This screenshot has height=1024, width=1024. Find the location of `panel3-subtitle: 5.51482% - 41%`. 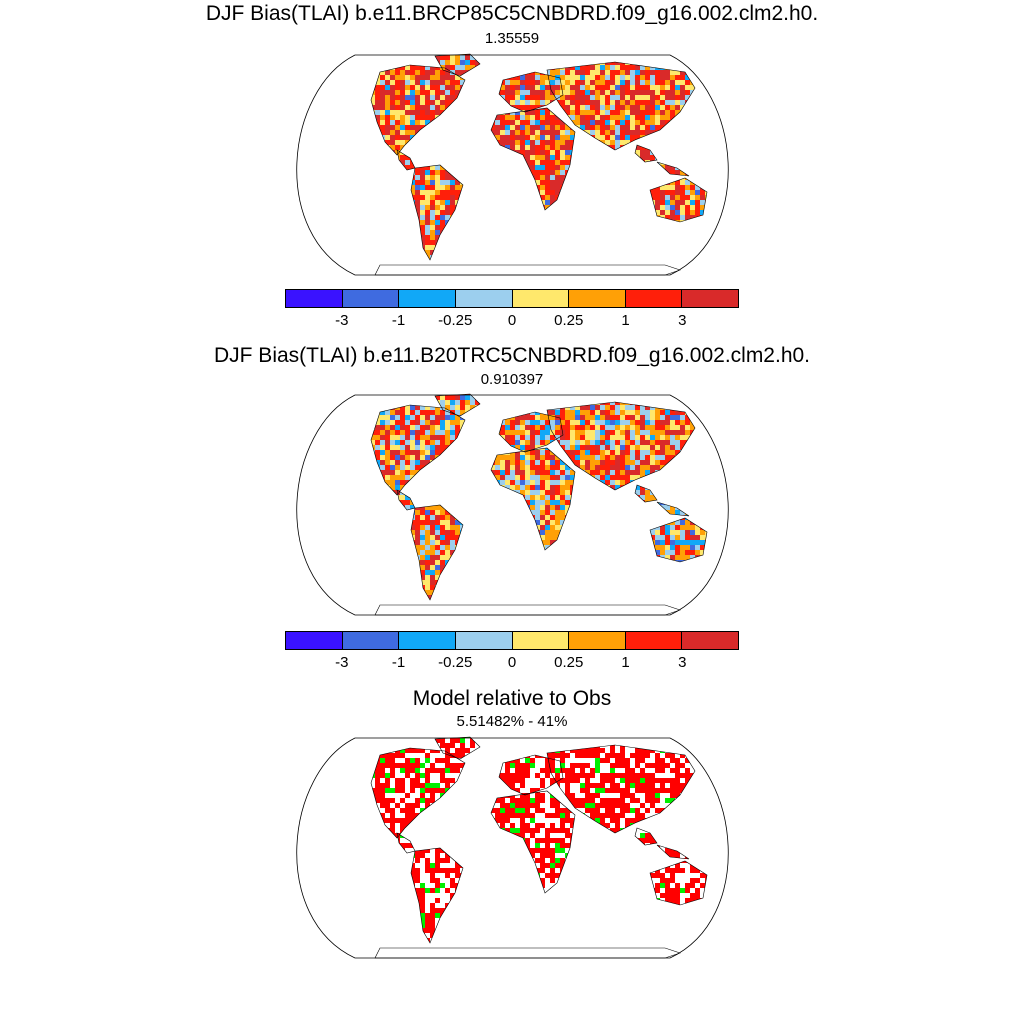

panel3-subtitle: 5.51482% - 41% is located at coordinates (512, 721).